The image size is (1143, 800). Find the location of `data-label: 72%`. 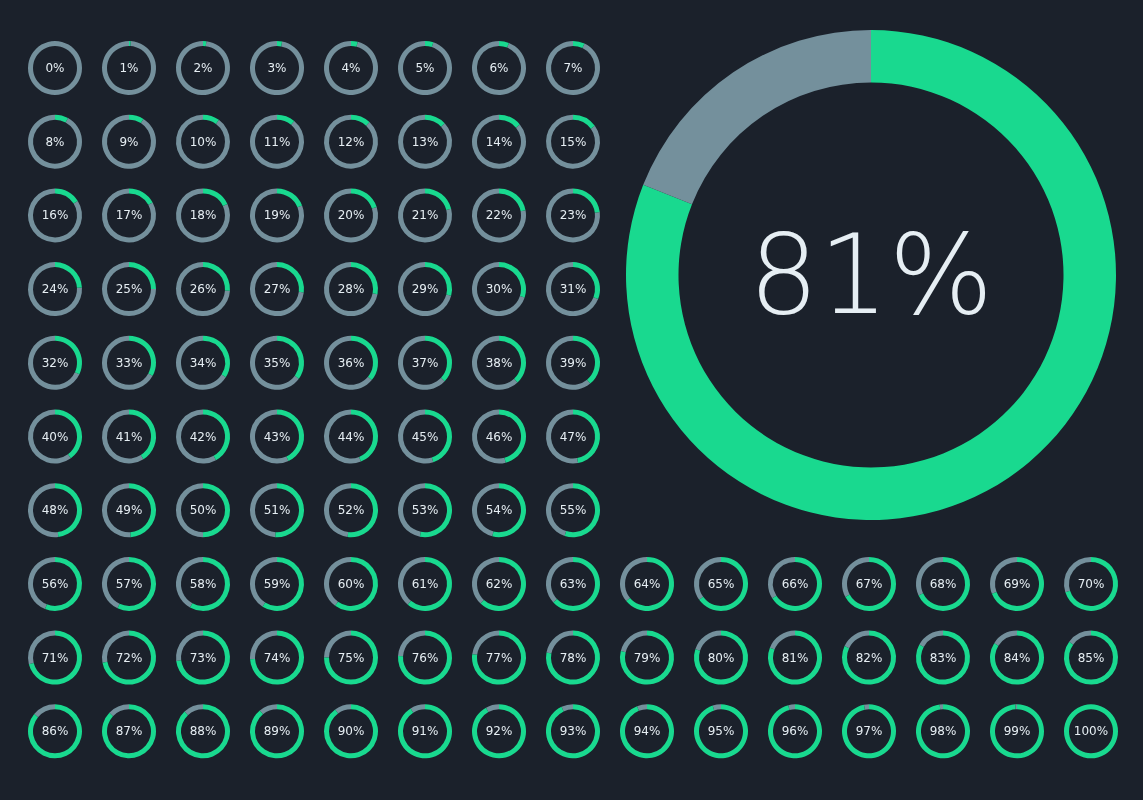

data-label: 72% is located at coordinates (129, 657).